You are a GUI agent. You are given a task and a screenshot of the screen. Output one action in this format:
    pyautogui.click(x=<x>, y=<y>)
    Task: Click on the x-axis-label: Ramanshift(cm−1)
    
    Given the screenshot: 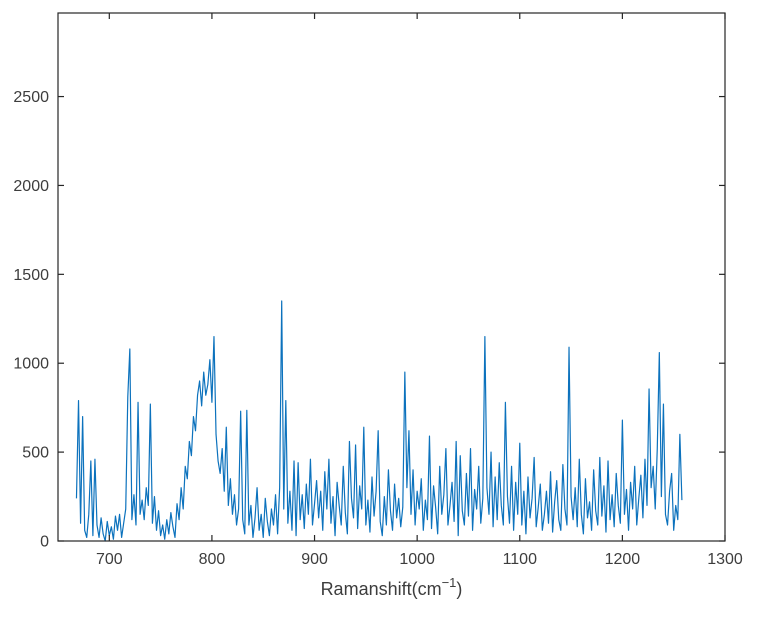 What is the action you would take?
    pyautogui.click(x=392, y=587)
    